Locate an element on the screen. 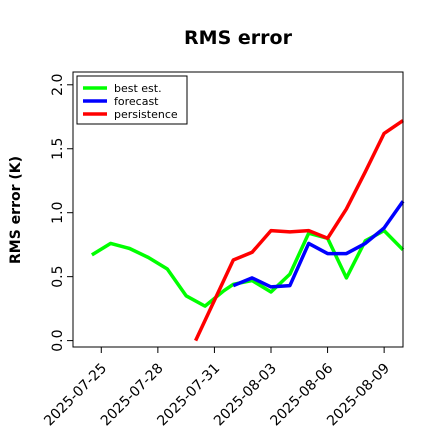 The width and height of the screenshot is (440, 440). legend-box is located at coordinates (132, 100).